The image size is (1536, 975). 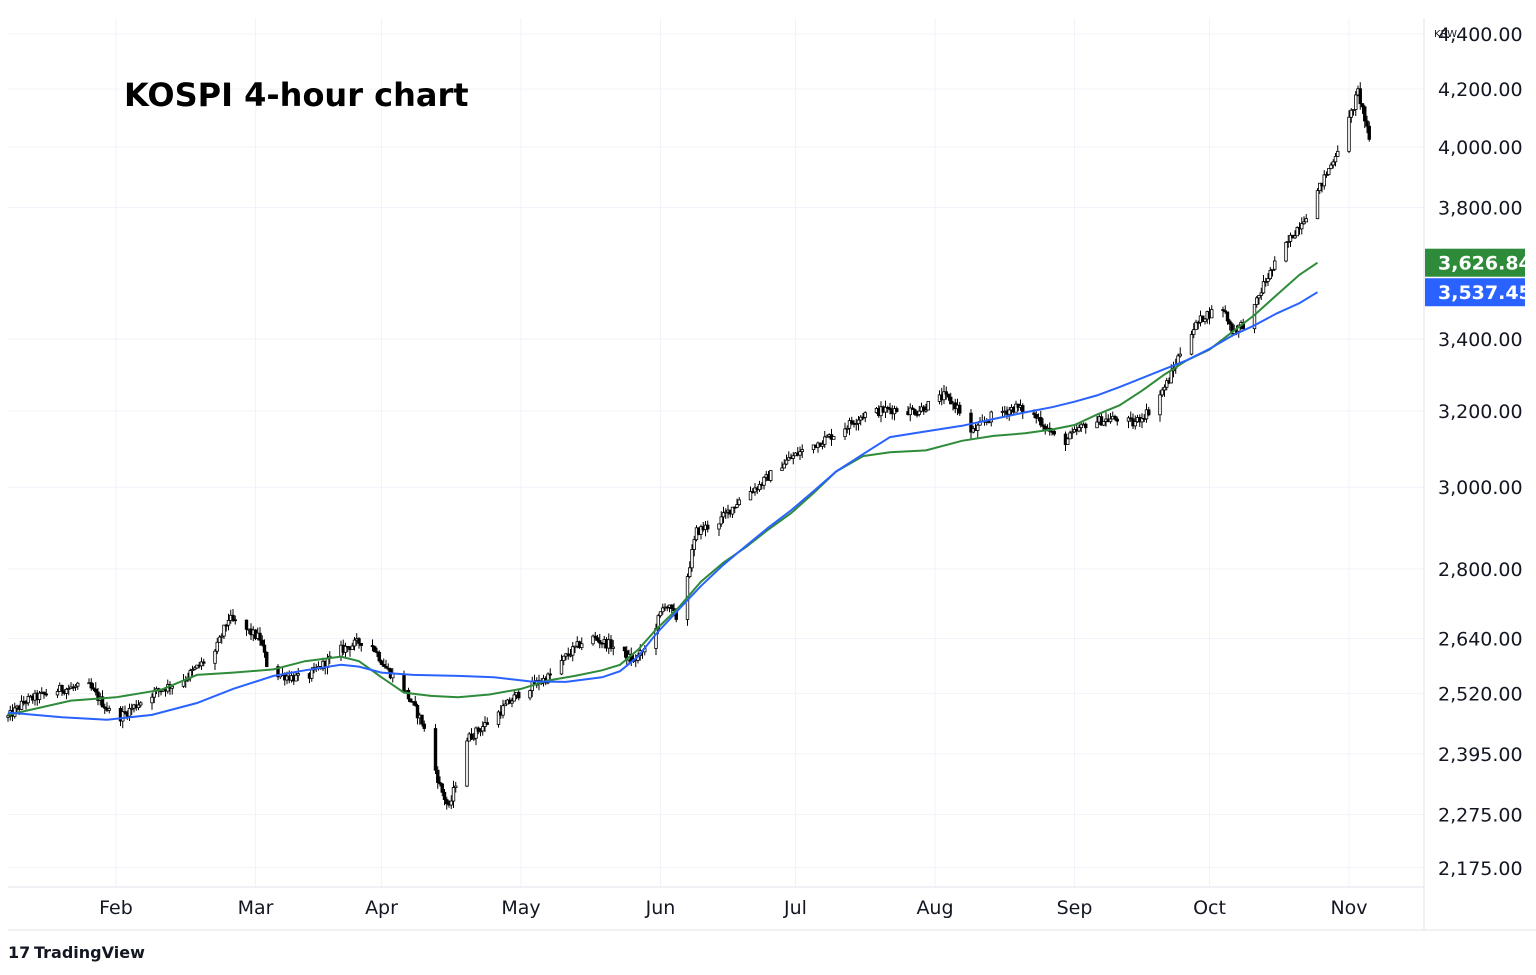 I want to click on last-value-badges: 3,626.84 3,537.45, so click(x=1478, y=277).